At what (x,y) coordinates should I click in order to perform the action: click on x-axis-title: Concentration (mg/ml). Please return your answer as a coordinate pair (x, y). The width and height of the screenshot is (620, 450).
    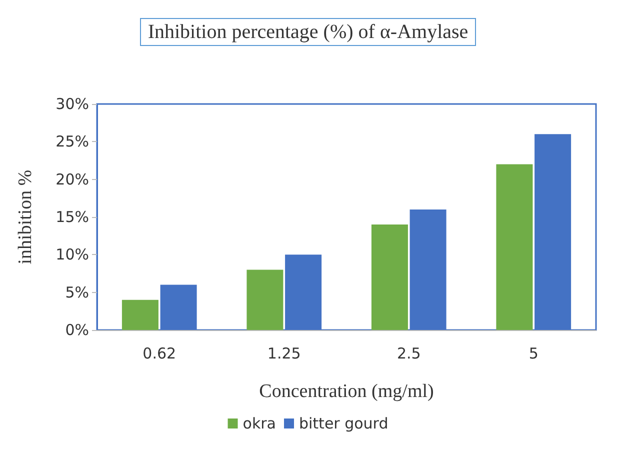
    Looking at the image, I should click on (346, 391).